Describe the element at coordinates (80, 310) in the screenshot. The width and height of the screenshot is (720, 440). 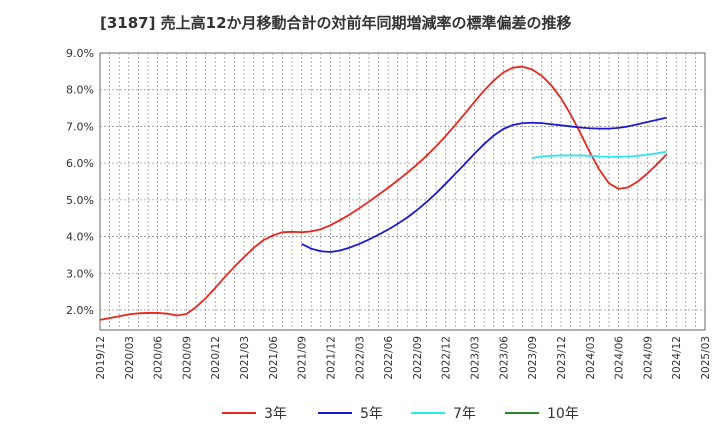
I see `y-tick-label: 2.0%` at that location.